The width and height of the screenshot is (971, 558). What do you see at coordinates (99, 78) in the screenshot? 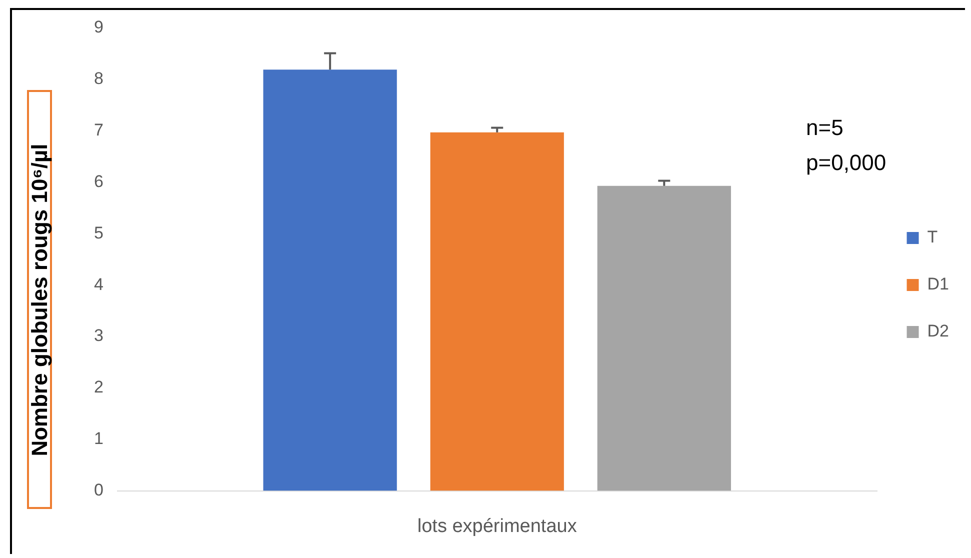
I see `y-tick-label: 8` at bounding box center [99, 78].